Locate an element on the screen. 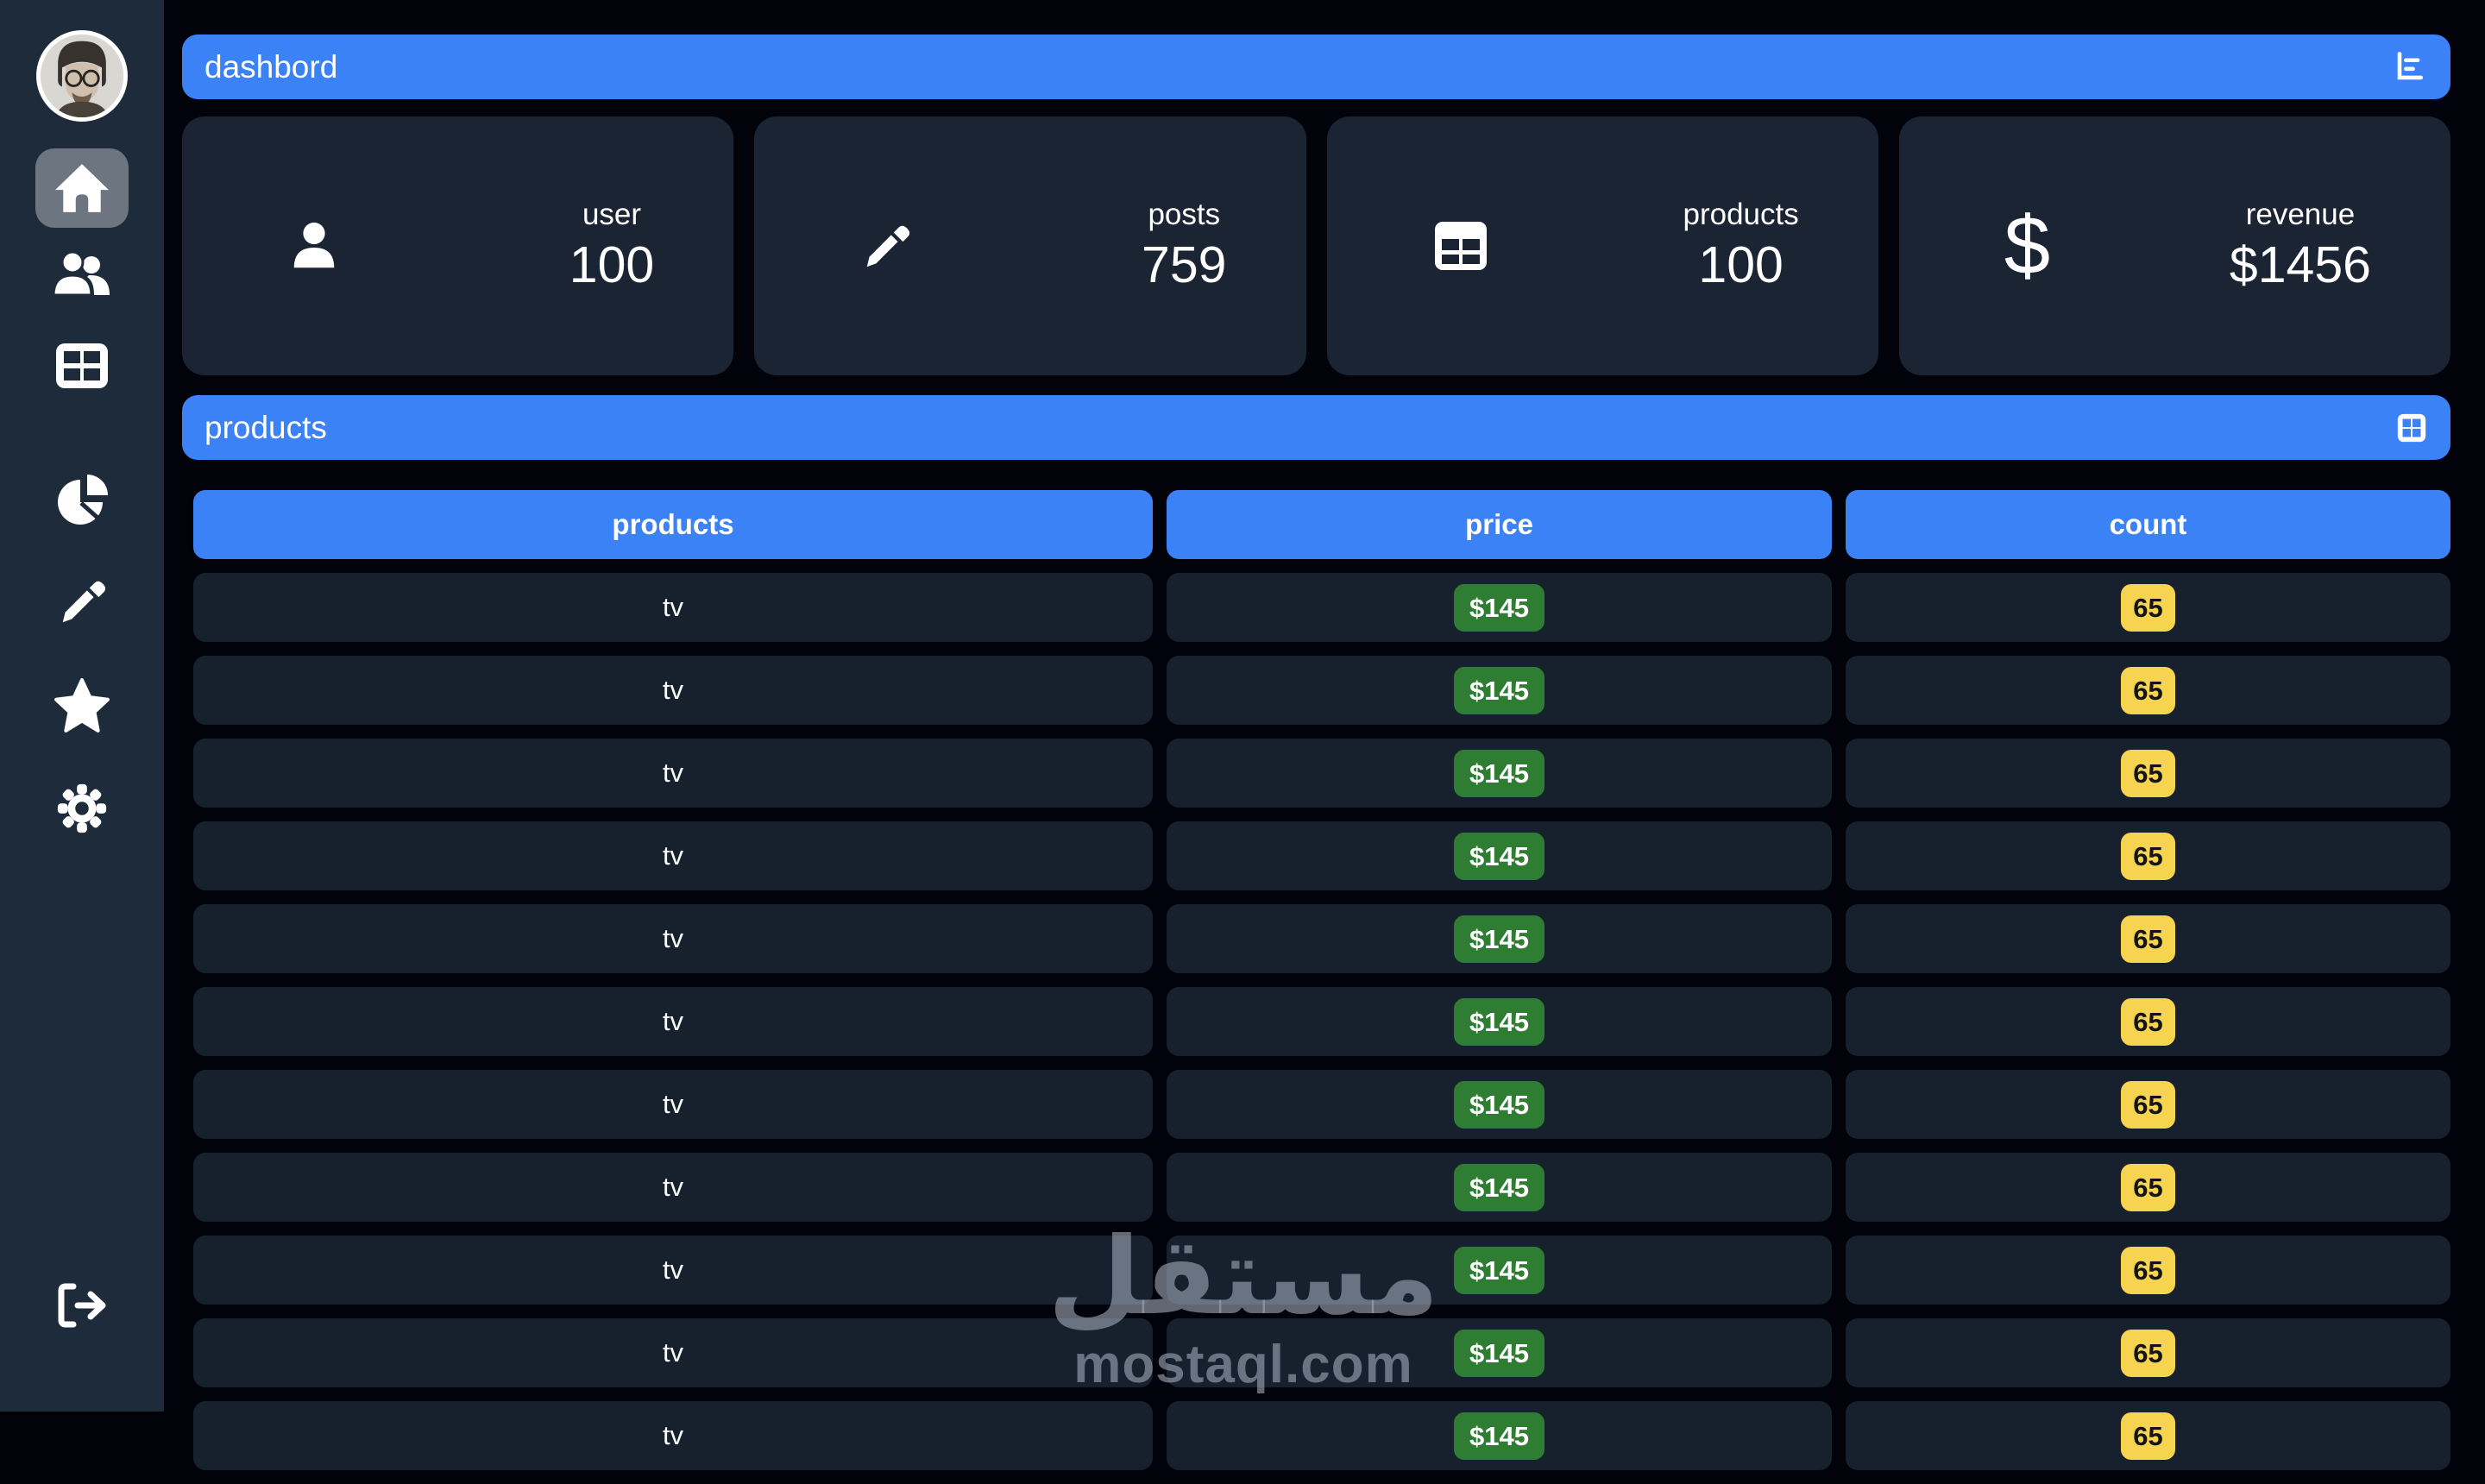 The width and height of the screenshot is (2485, 1484). home-icon is located at coordinates (82, 188).